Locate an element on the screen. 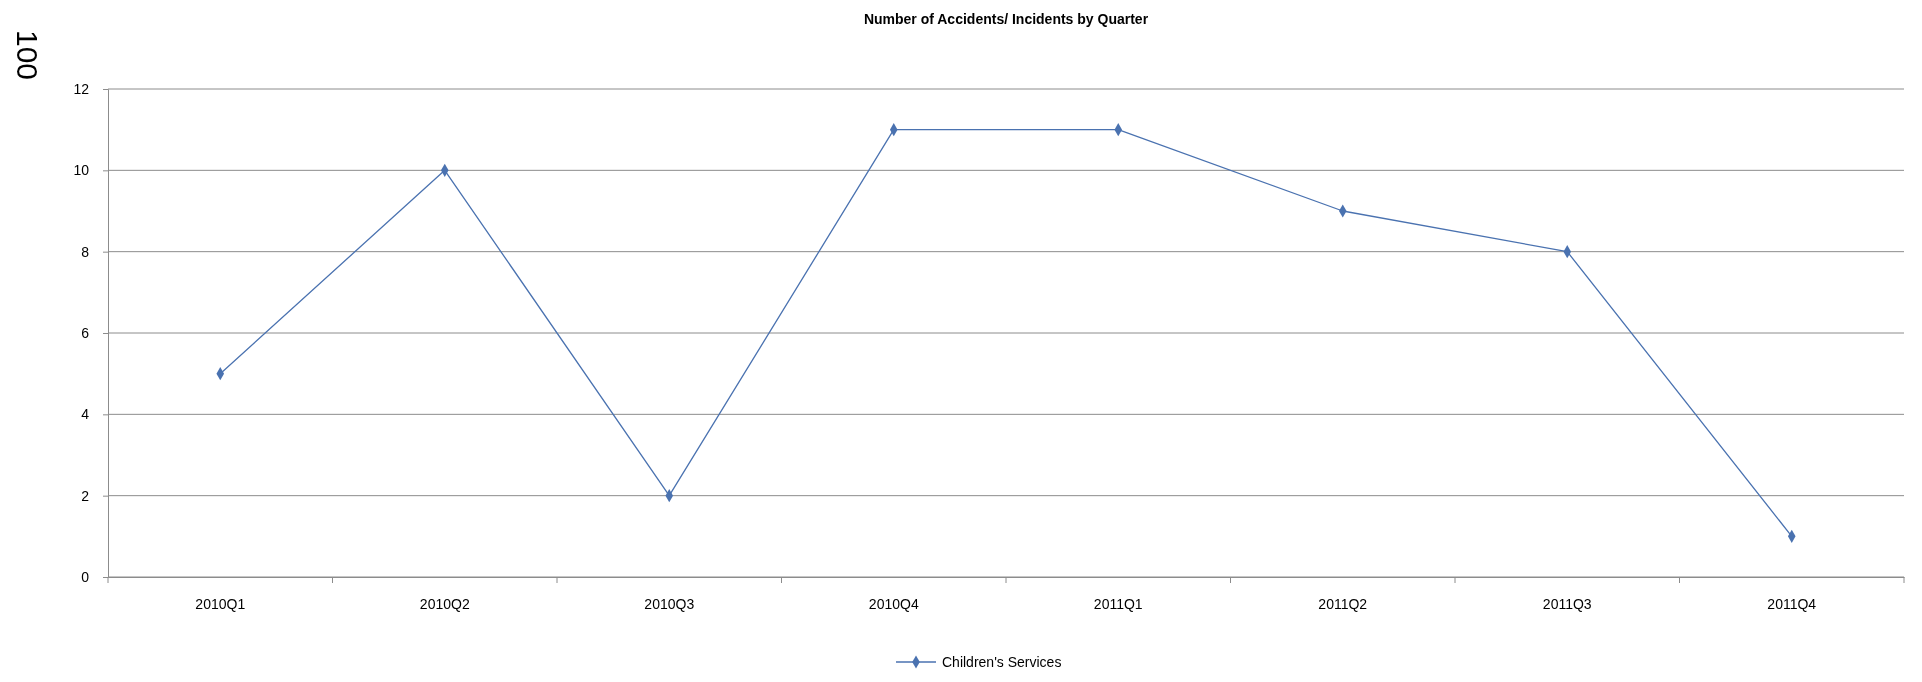  y-tick-label: 12 is located at coordinates (81, 88).